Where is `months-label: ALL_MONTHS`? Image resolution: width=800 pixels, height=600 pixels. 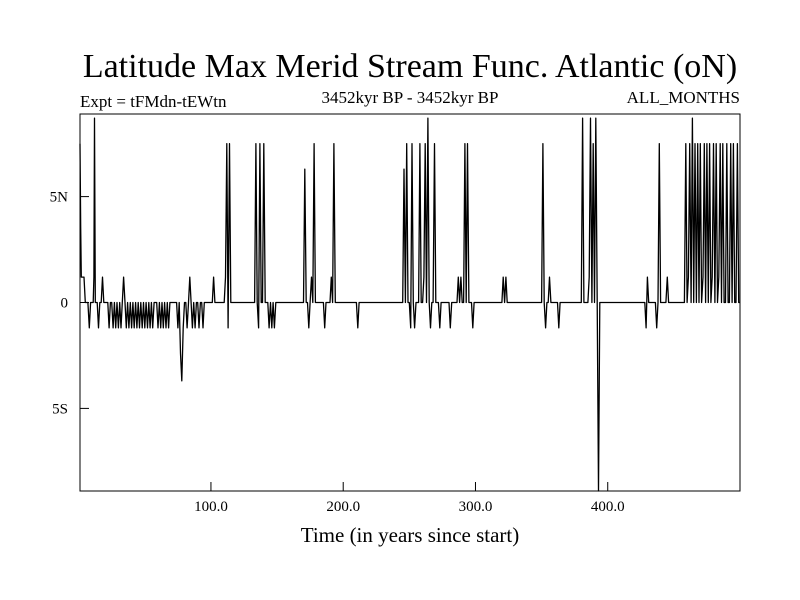 months-label: ALL_MONTHS is located at coordinates (683, 97).